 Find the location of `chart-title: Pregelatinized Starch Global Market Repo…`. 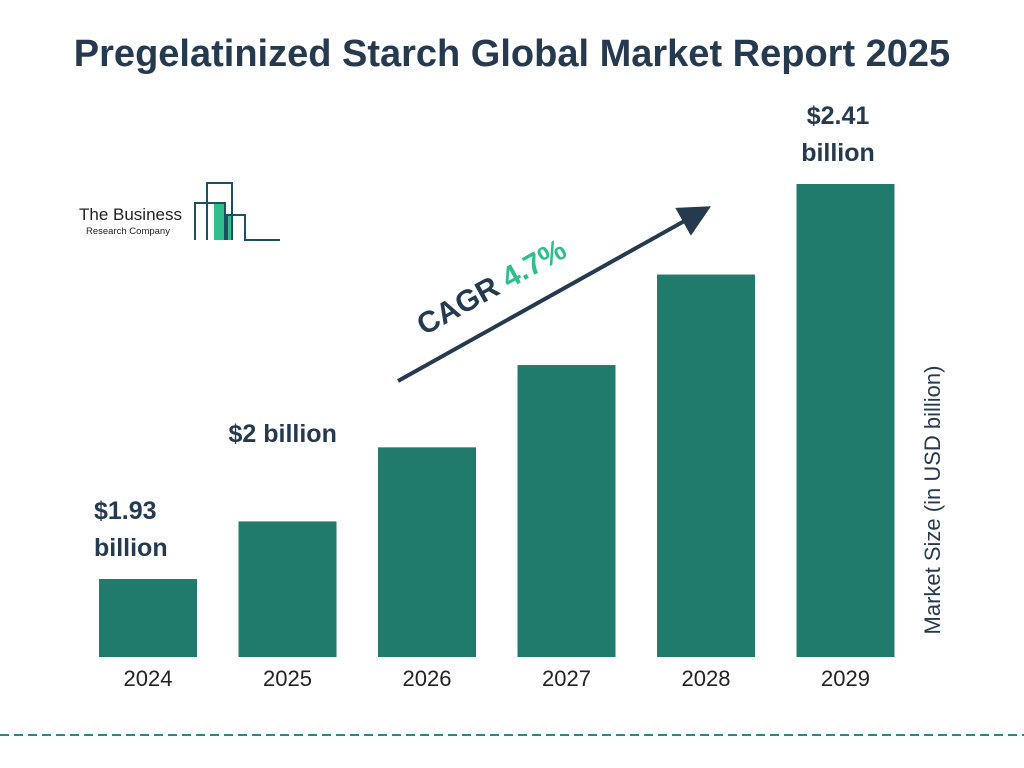

chart-title: Pregelatinized Starch Global Market Repo… is located at coordinates (512, 54).